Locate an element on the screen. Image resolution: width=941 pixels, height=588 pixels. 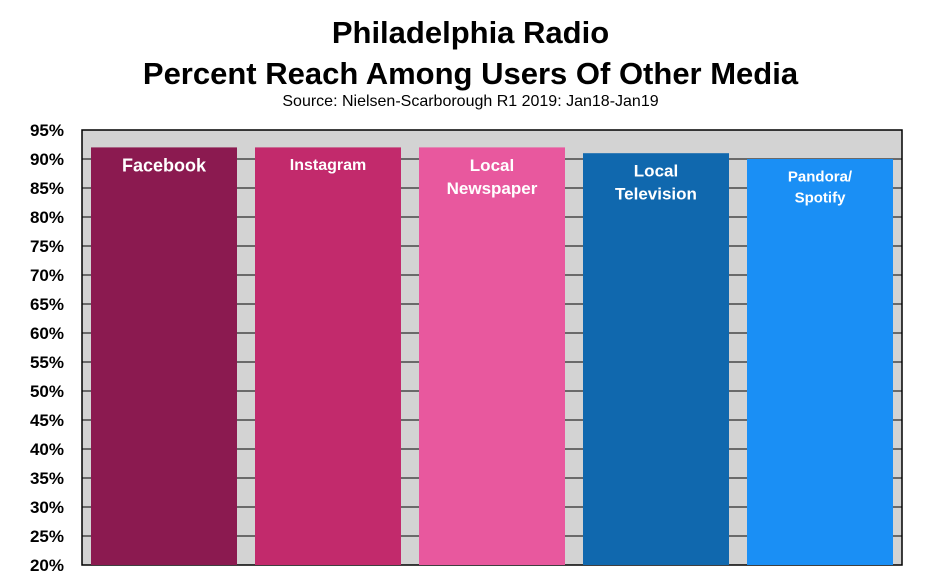
y-tick-label: 90% is located at coordinates (47, 159).